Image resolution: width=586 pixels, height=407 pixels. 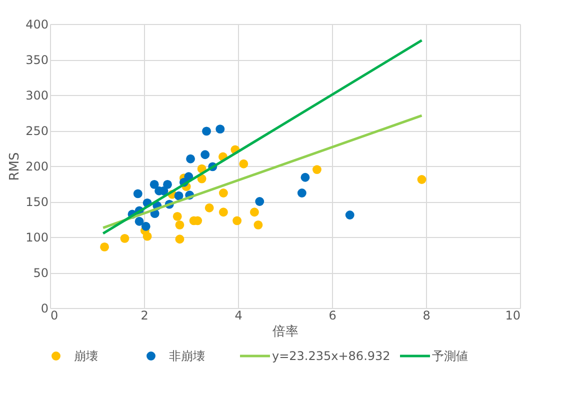 I want to click on y-tick-label: 100, so click(x=37, y=237).